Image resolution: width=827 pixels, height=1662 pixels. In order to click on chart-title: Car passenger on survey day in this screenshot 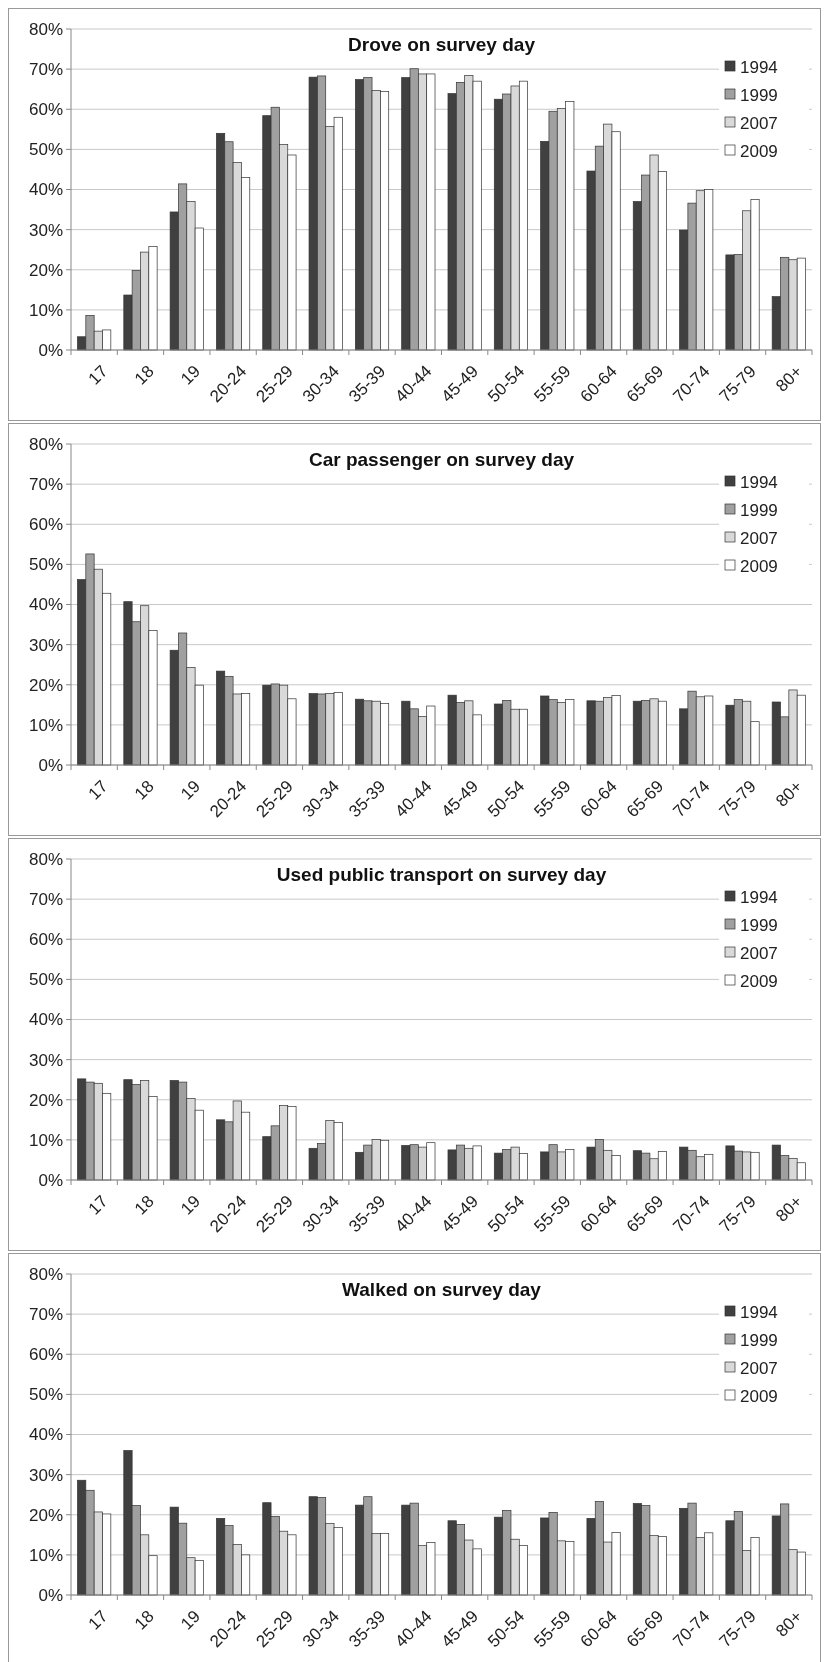, I will do `click(441, 459)`.